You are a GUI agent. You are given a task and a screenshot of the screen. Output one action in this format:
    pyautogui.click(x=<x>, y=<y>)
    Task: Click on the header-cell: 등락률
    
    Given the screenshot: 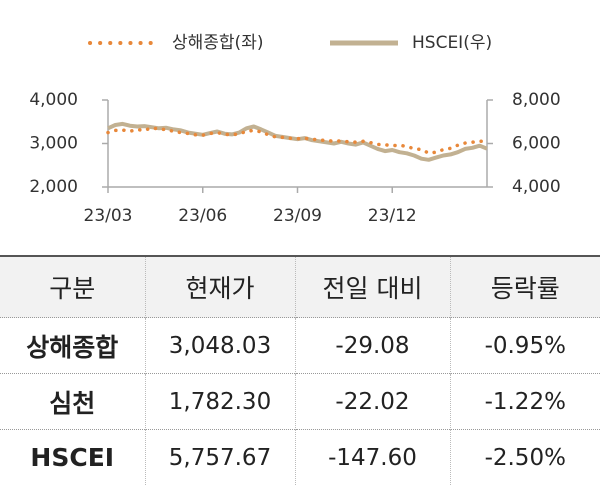 What is the action you would take?
    pyautogui.click(x=525, y=287)
    